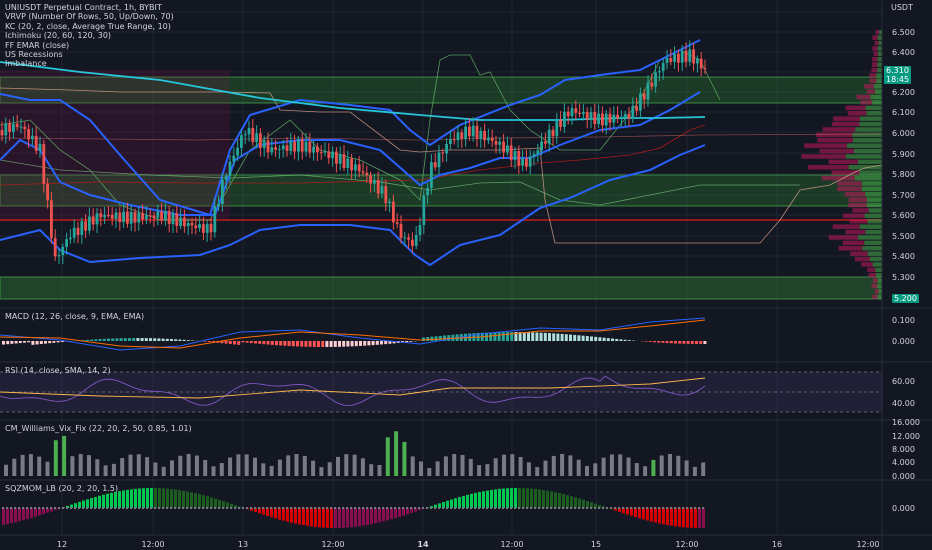  I want to click on indicator-ichimoku: Ichimoku (20, 60, 120, 30), so click(58, 36).